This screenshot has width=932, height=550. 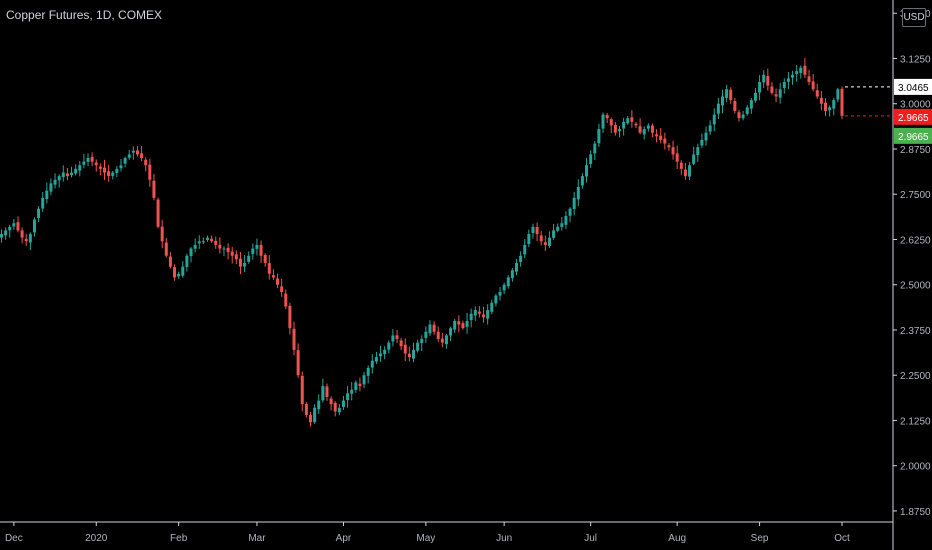 What do you see at coordinates (915, 105) in the screenshot?
I see `price-tick-label: 3.0000` at bounding box center [915, 105].